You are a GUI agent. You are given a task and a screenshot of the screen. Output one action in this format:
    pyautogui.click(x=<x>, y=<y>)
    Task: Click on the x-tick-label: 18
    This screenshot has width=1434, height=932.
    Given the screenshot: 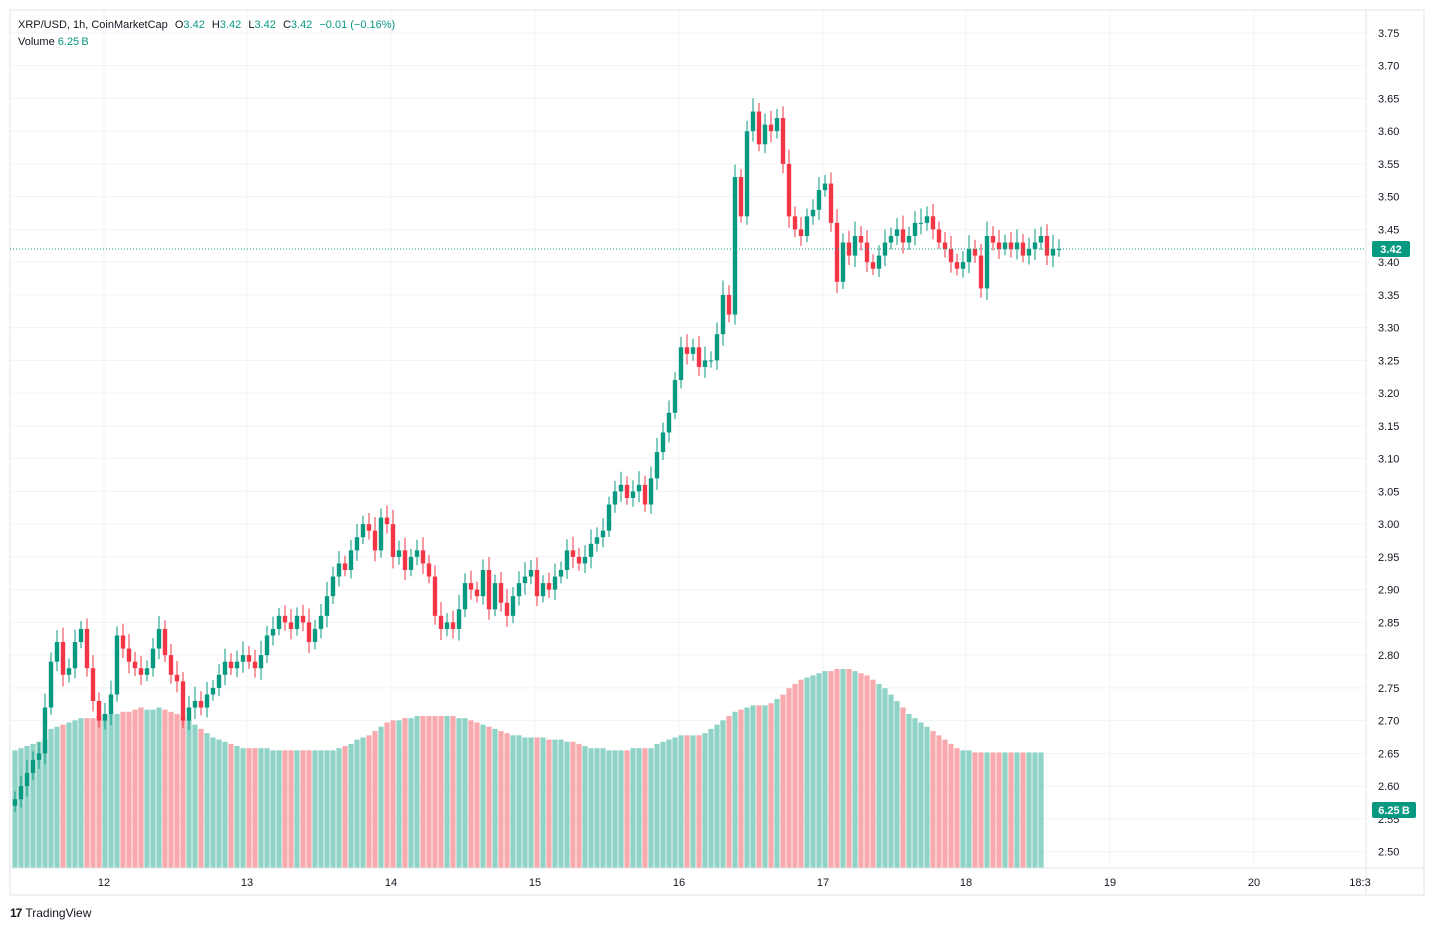 What is the action you would take?
    pyautogui.click(x=966, y=883)
    